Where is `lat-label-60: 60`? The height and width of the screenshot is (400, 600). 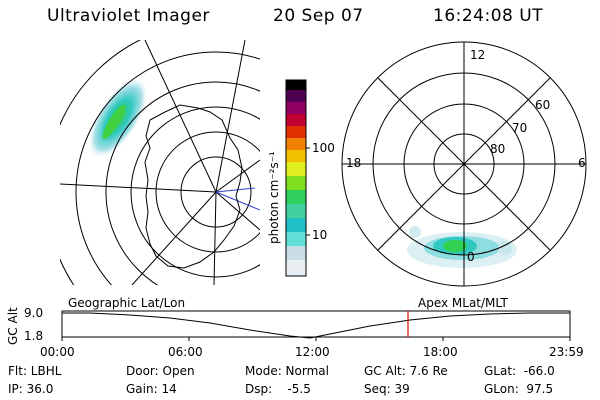 lat-label-60: 60 is located at coordinates (543, 105).